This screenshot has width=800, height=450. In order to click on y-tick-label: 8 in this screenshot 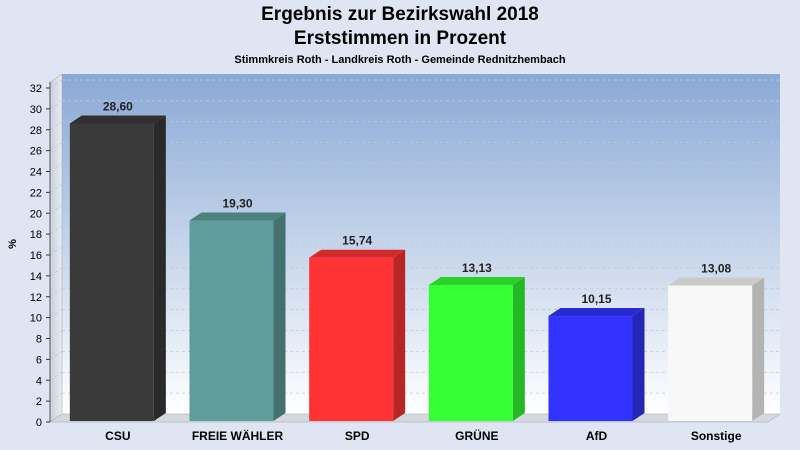, I will do `click(39, 340)`.